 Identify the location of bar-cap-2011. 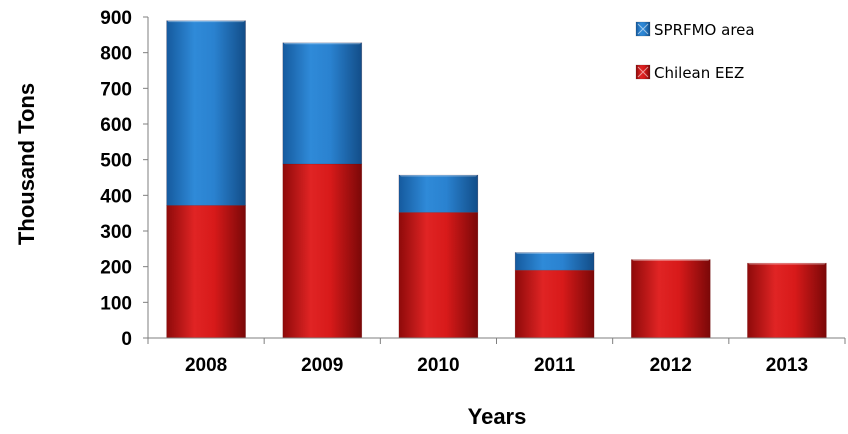
(555, 252).